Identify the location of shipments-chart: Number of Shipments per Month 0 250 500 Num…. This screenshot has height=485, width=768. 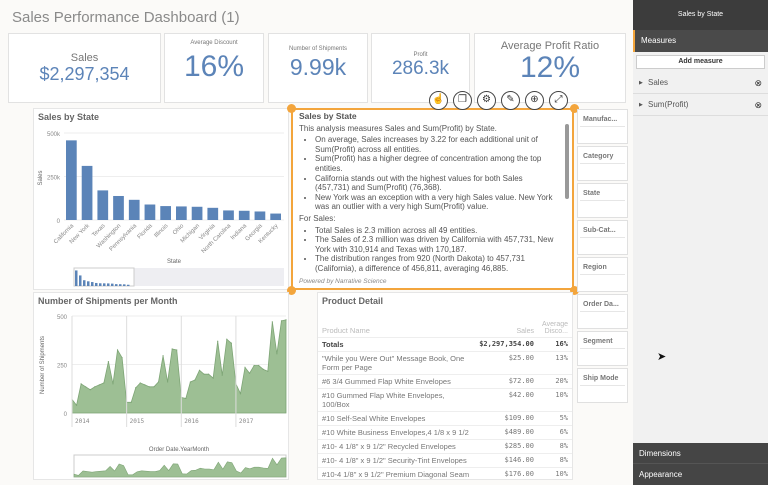
(161, 386).